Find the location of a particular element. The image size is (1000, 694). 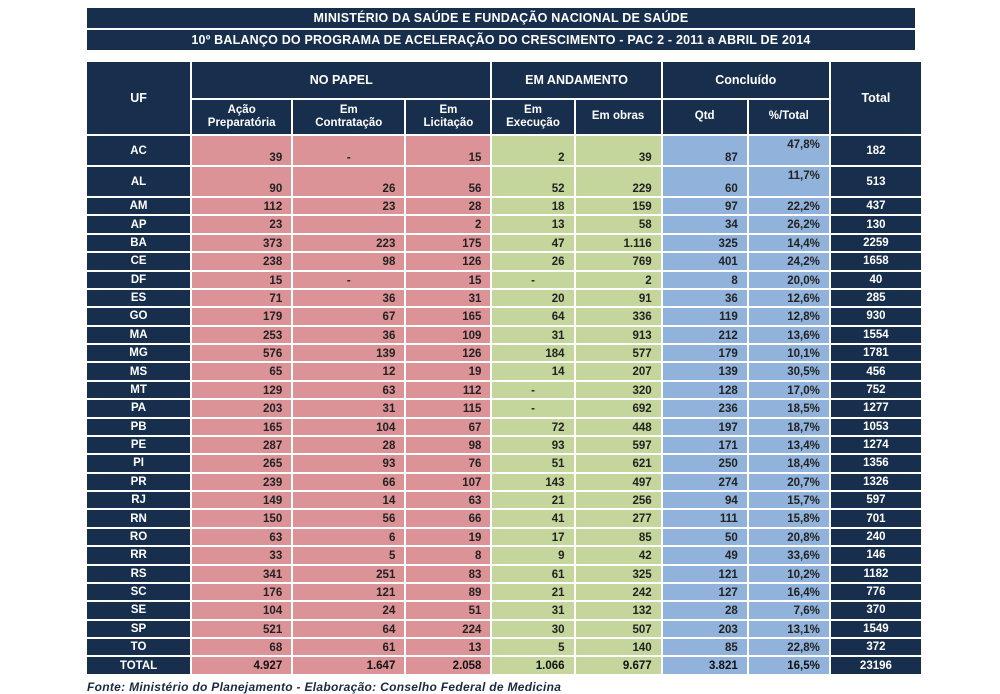

data-cell: 184 is located at coordinates (533, 353).